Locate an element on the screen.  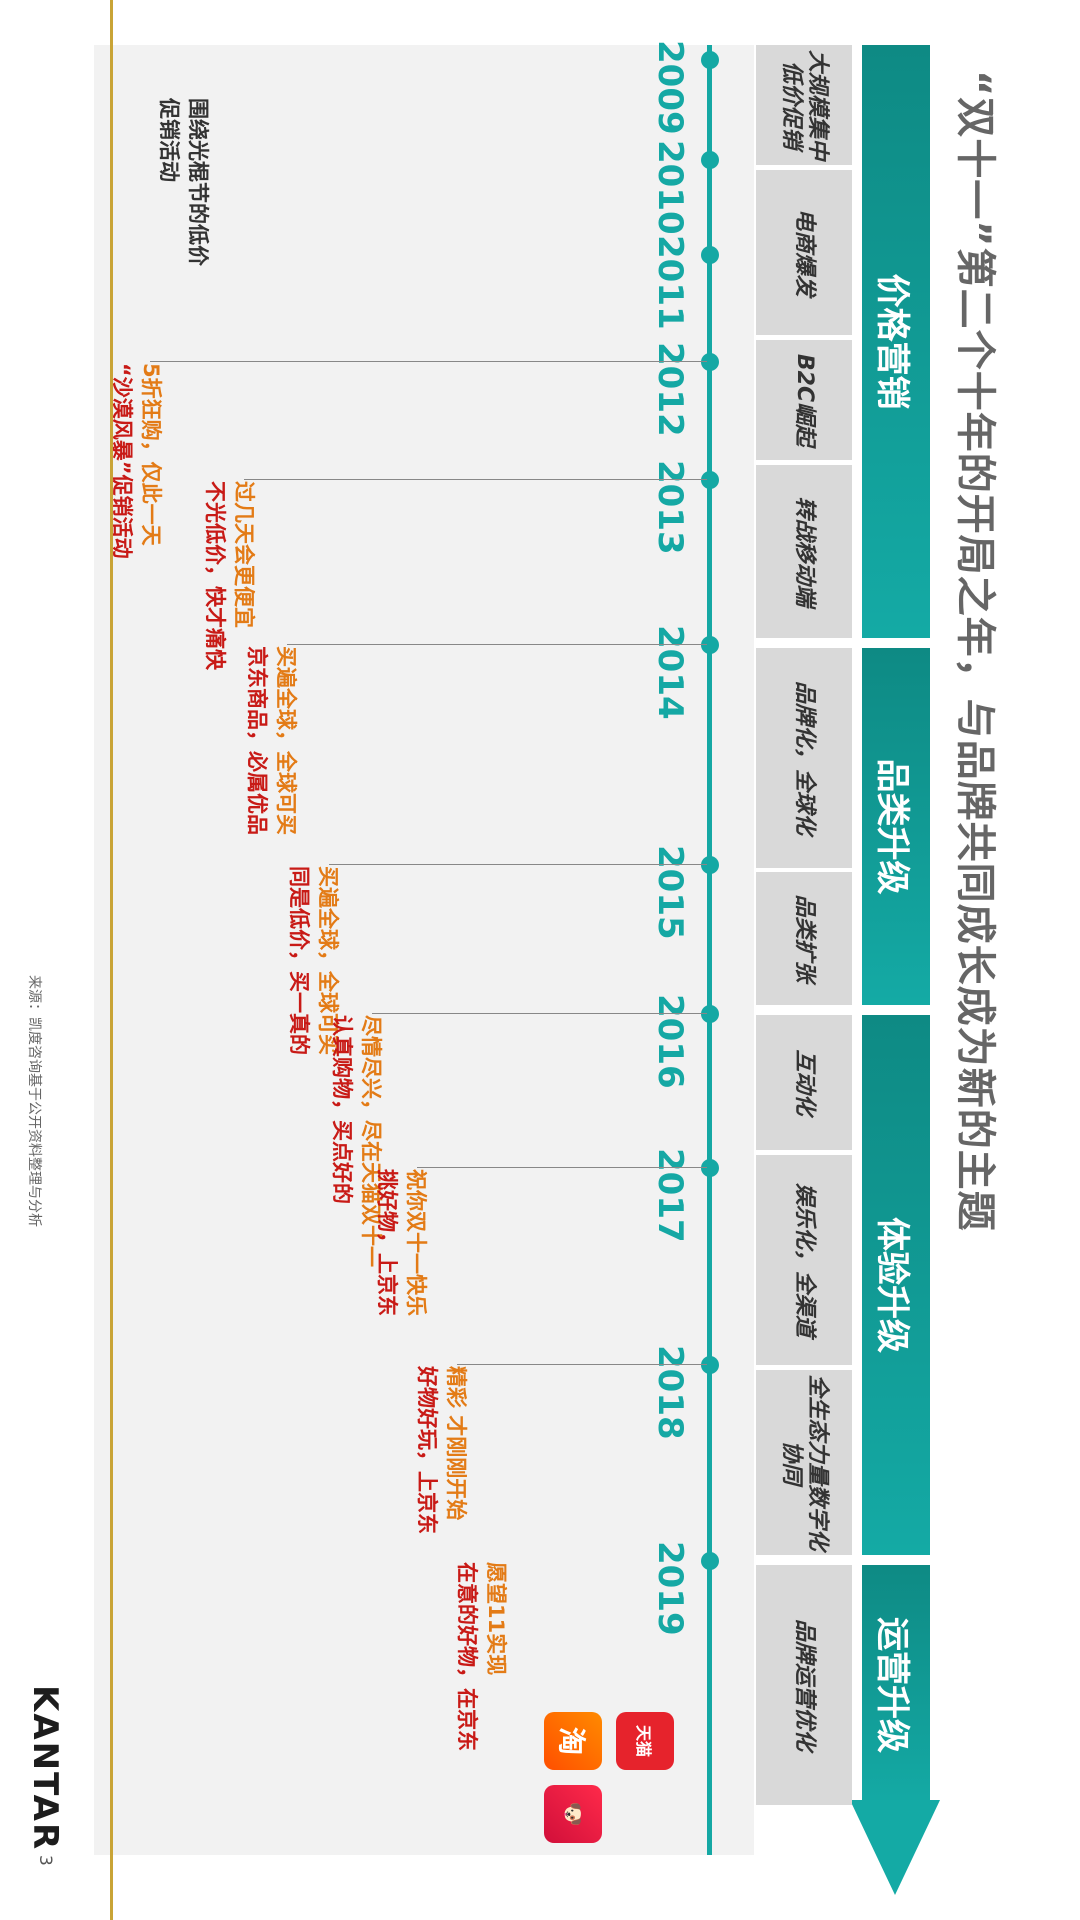
tmall-app-icon: 天猫 is located at coordinates (645, 1741).